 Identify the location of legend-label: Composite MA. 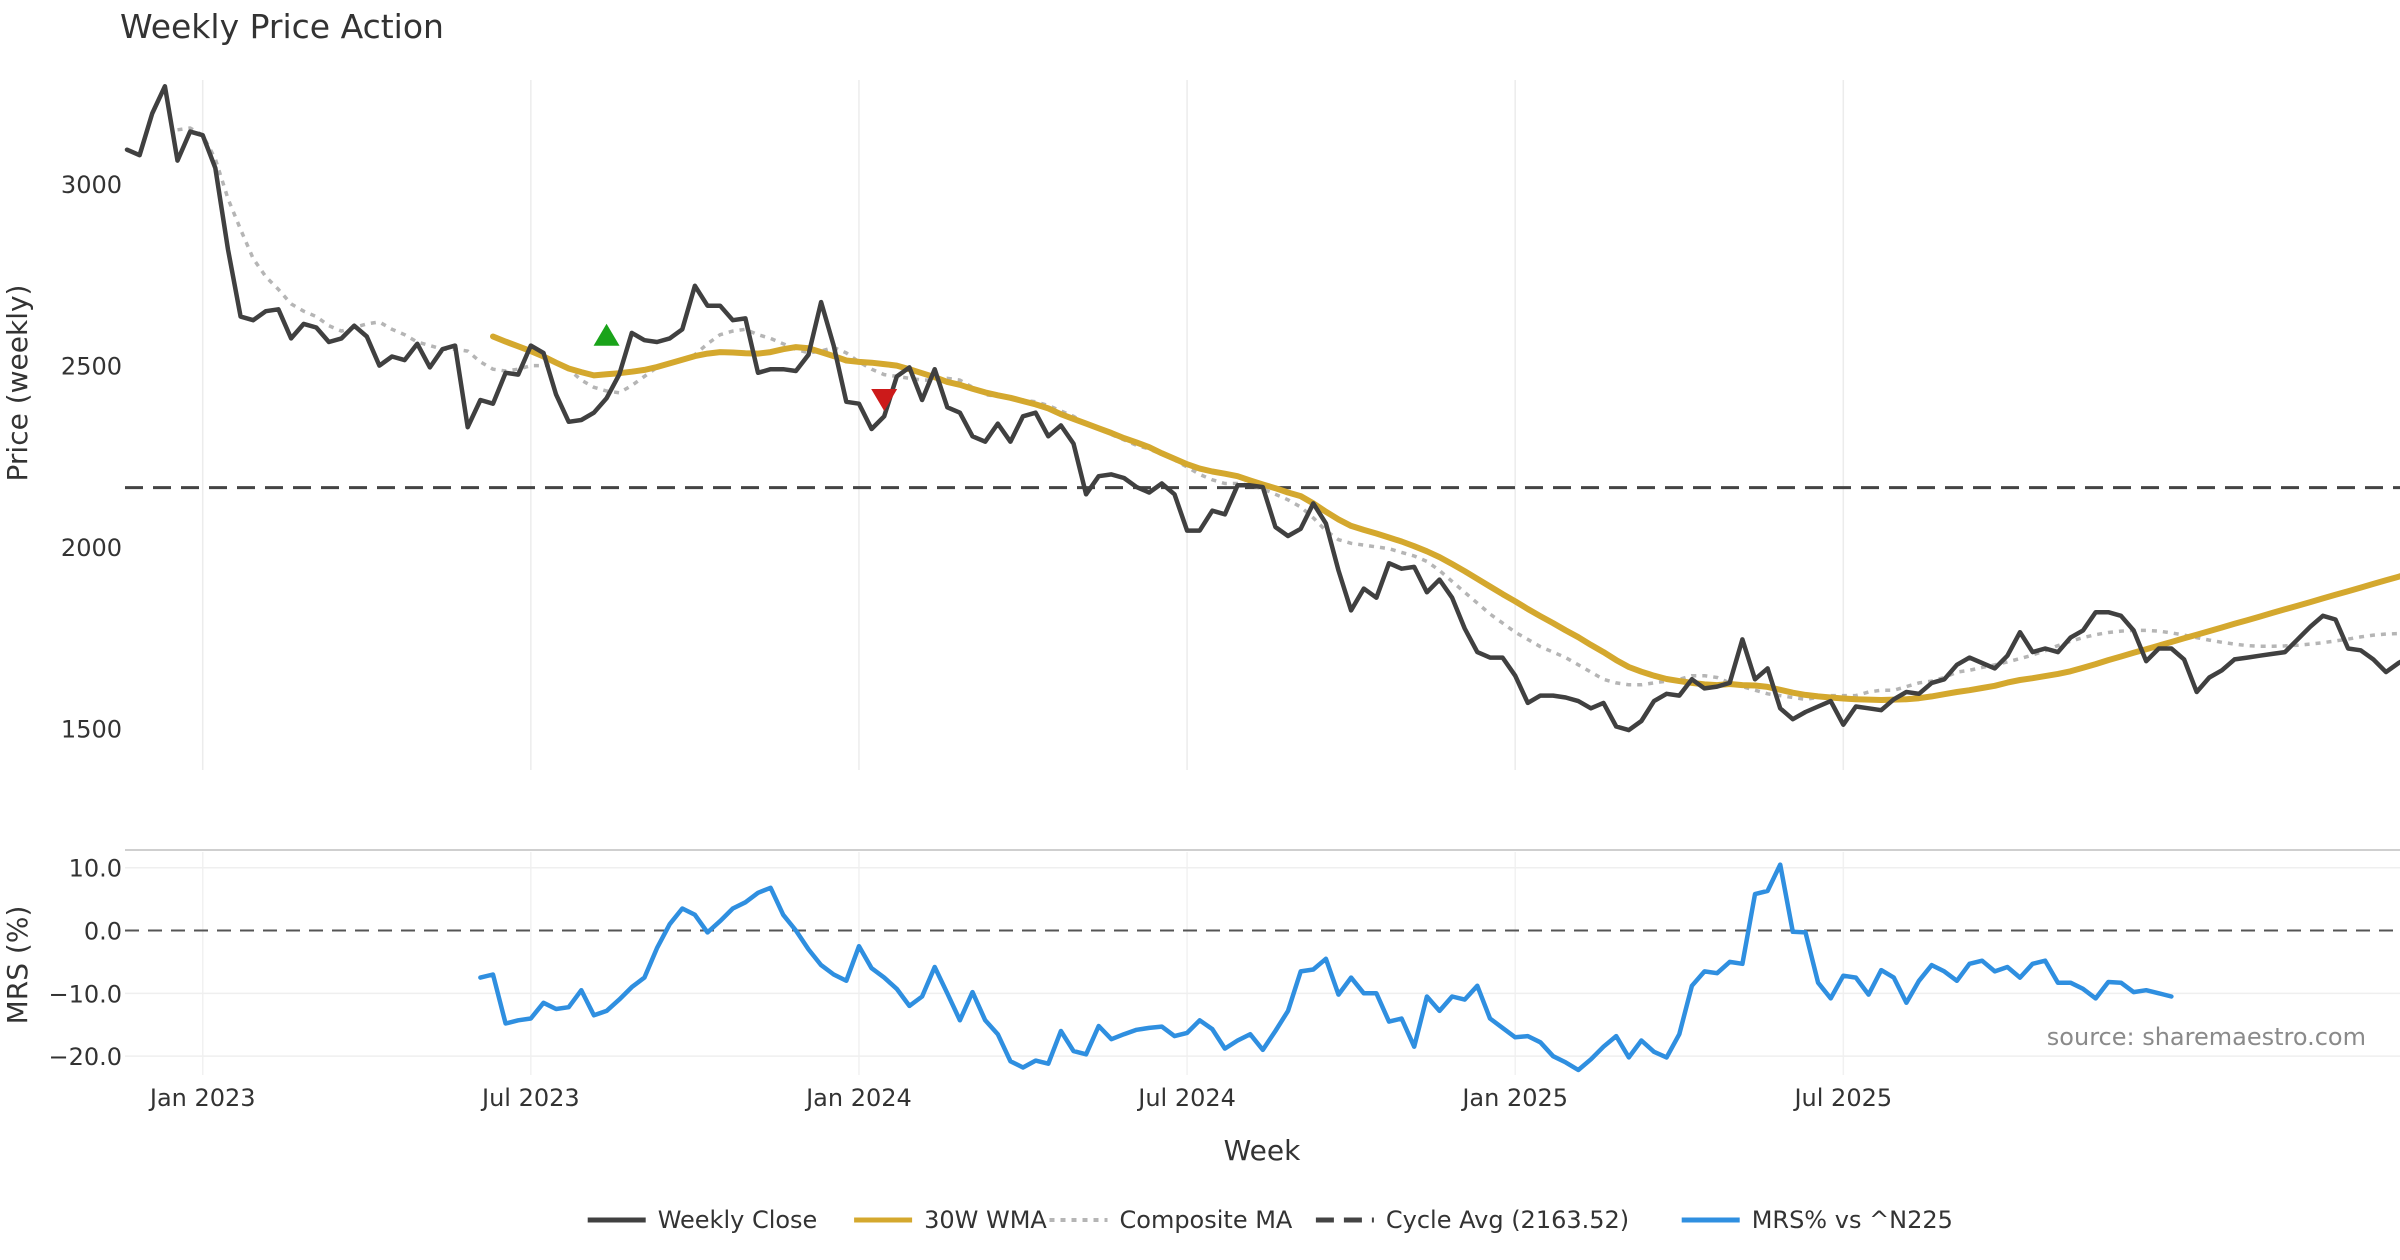
(1206, 1220).